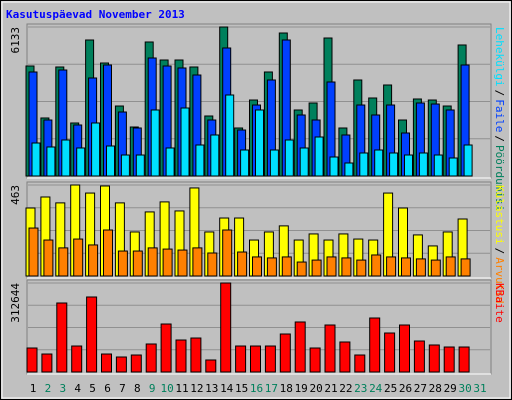 The height and width of the screenshot is (400, 512). What do you see at coordinates (15, 40) in the screenshot?
I see `y-tick-label: 6133` at bounding box center [15, 40].